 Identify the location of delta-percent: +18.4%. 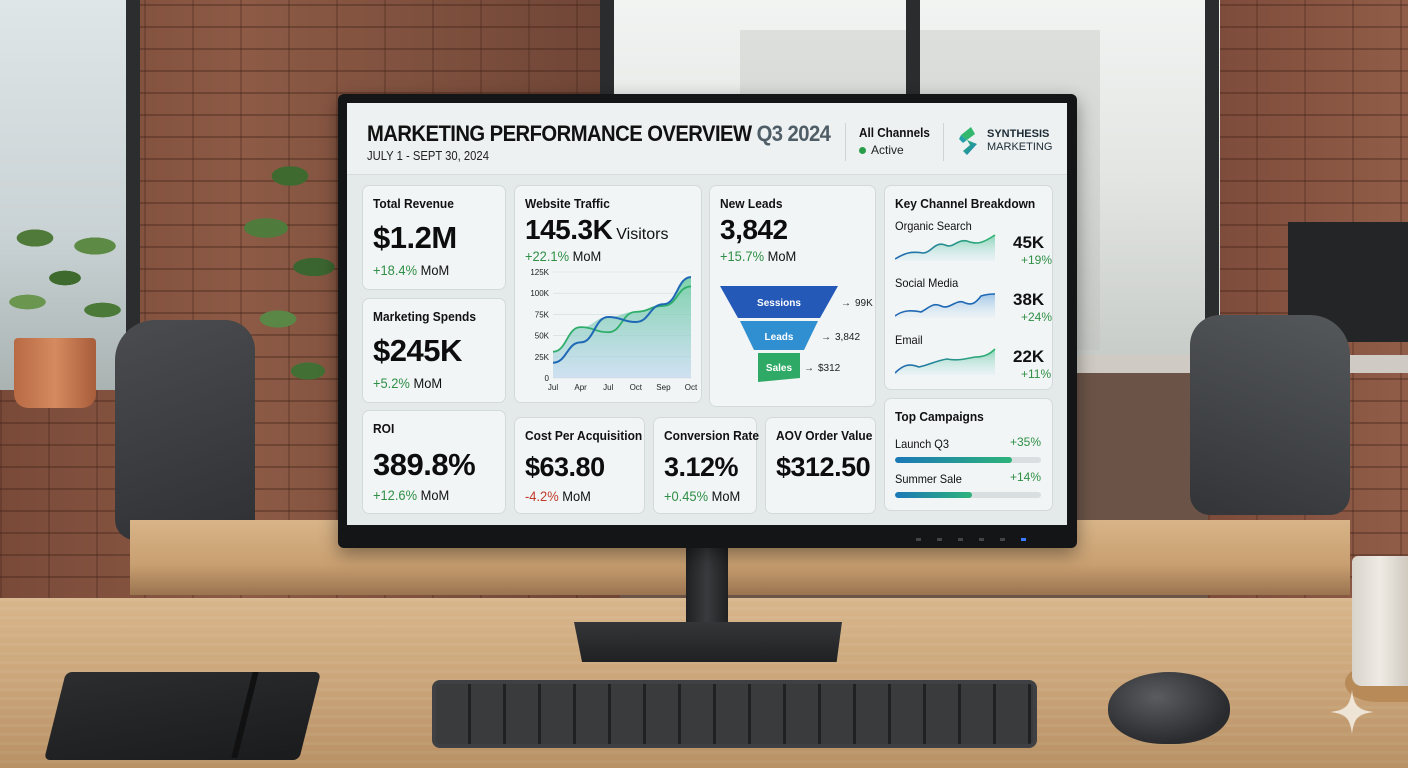
(395, 270).